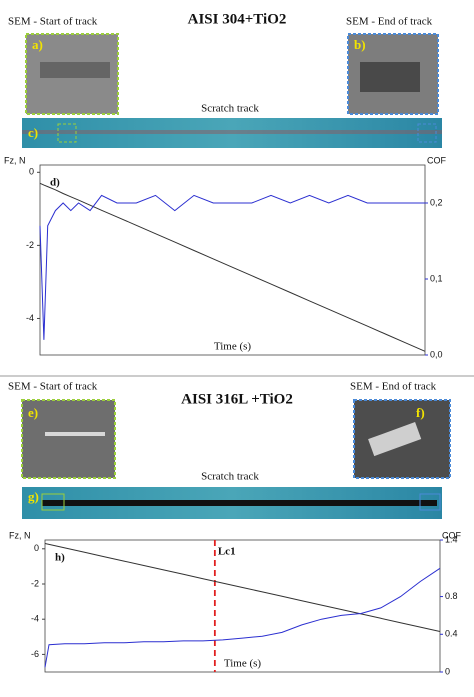 Image resolution: width=474 pixels, height=697 pixels. Describe the element at coordinates (436, 354) in the screenshot. I see `y2-tick-label: 0,0` at that location.